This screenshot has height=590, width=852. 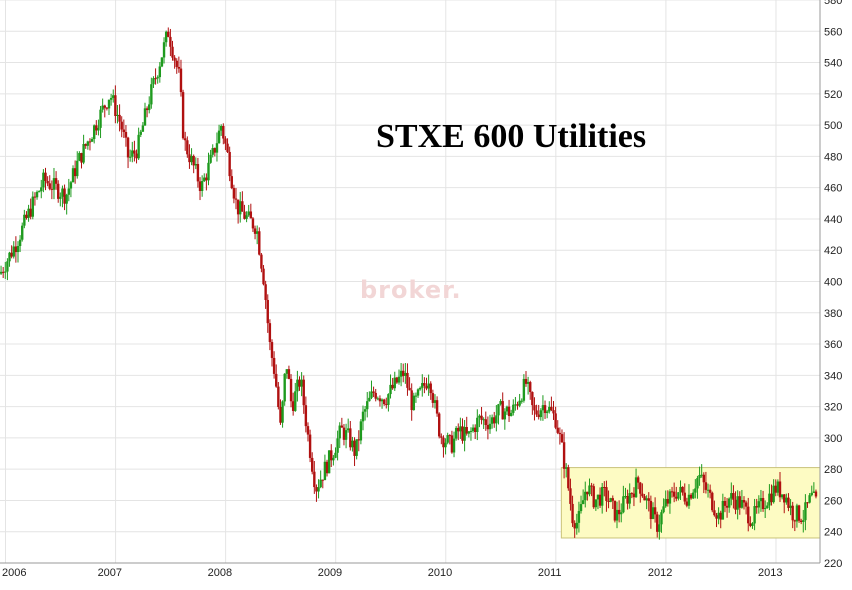 What do you see at coordinates (833, 345) in the screenshot?
I see `y-tick-label: 360` at bounding box center [833, 345].